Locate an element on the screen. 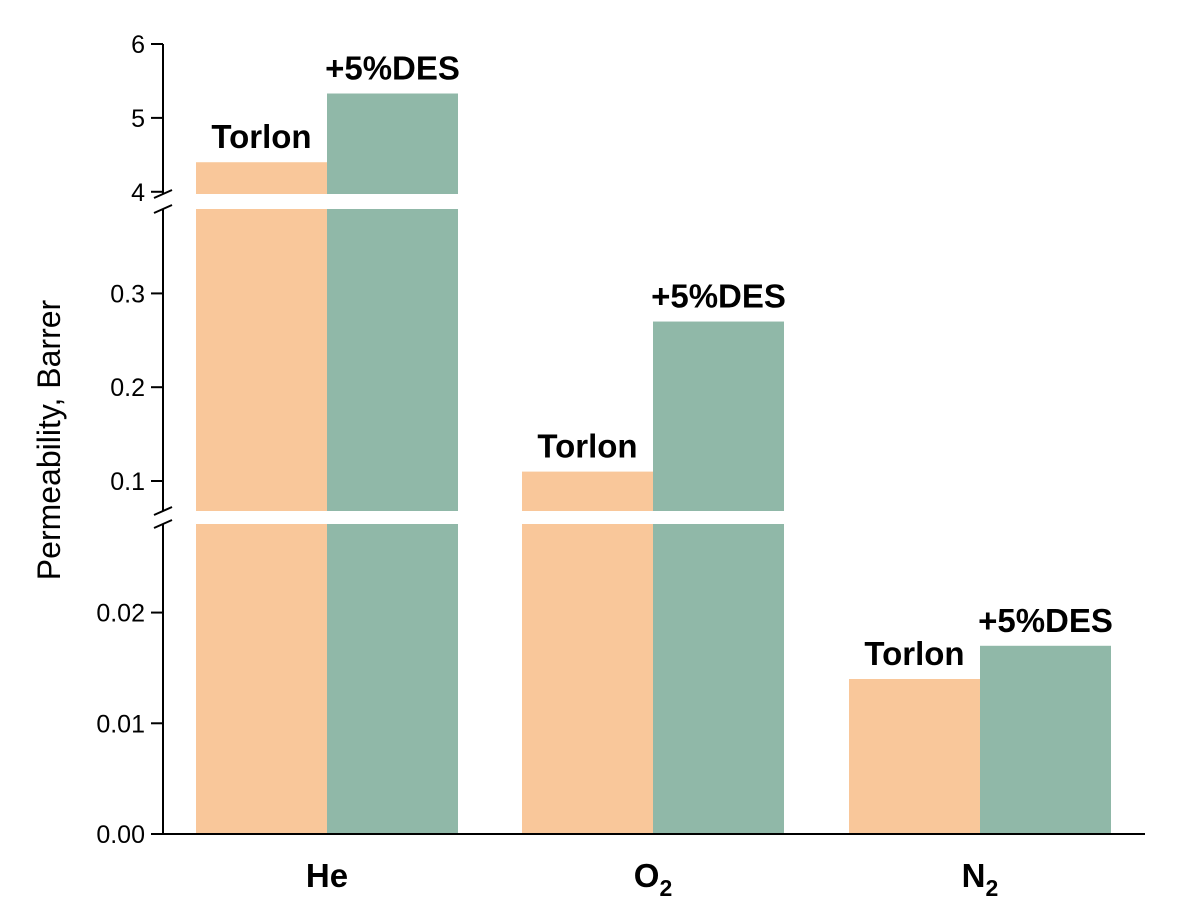  y-tick-label: 0.01 is located at coordinates (120, 724).